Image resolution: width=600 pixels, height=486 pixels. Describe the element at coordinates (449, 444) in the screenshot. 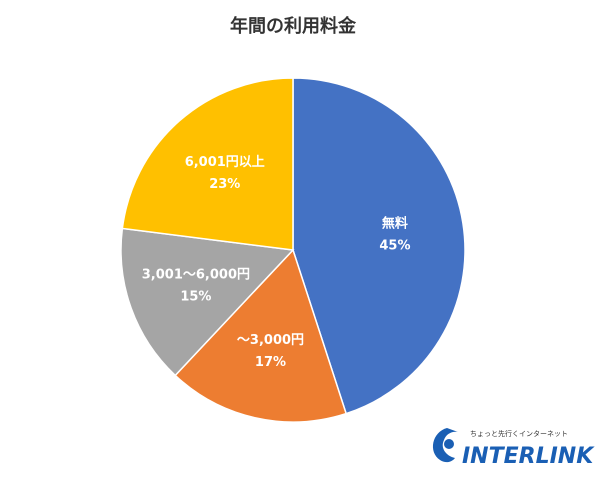

I see `logo-dot` at that location.